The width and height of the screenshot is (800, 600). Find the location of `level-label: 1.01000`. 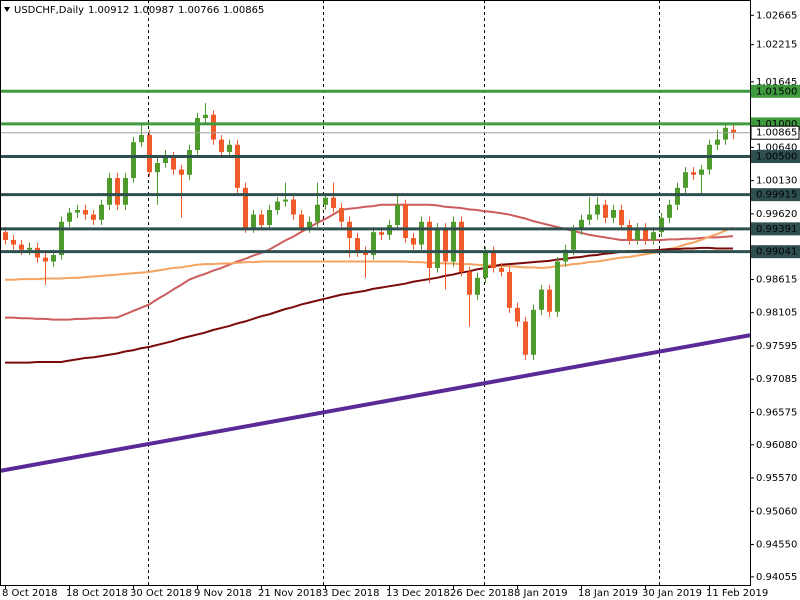

level-label: 1.01000 is located at coordinates (776, 124).